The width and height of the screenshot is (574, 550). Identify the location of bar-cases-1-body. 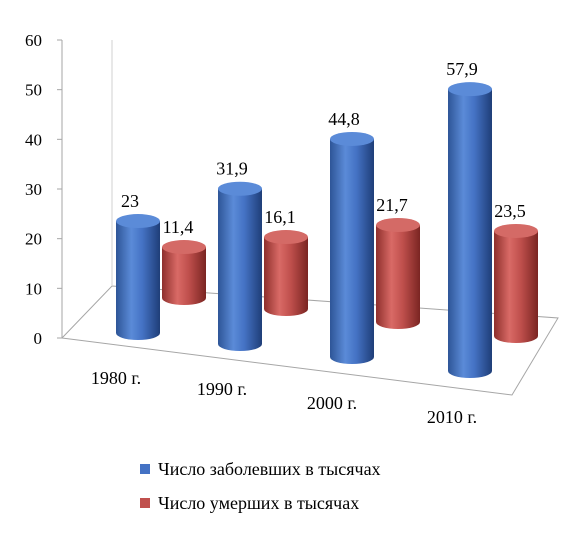
(240, 269).